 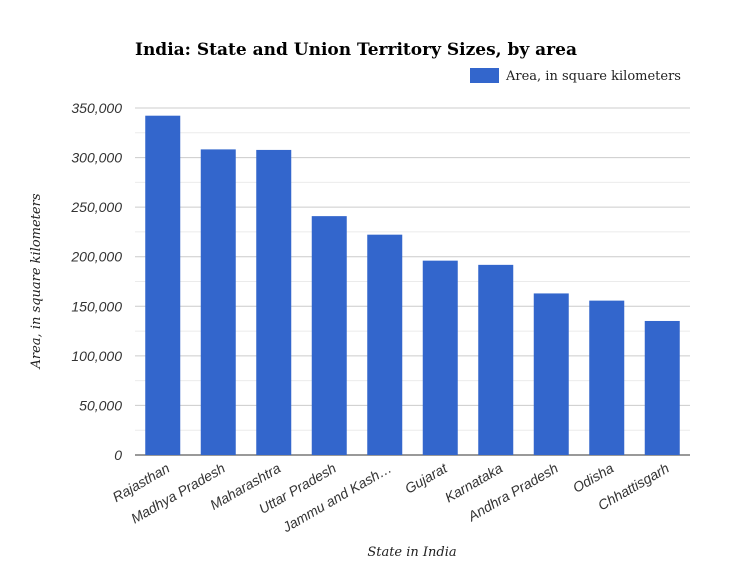 I want to click on y-tick-label: 250,000, so click(x=96, y=207).